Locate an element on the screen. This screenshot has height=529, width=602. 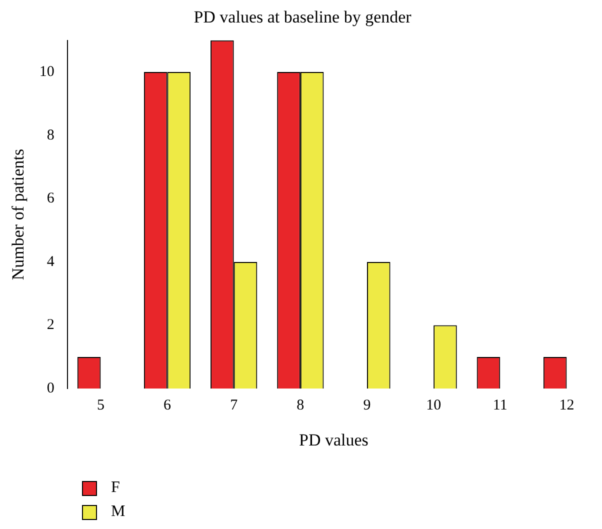
y-tick-label: 4 is located at coordinates (50, 262).